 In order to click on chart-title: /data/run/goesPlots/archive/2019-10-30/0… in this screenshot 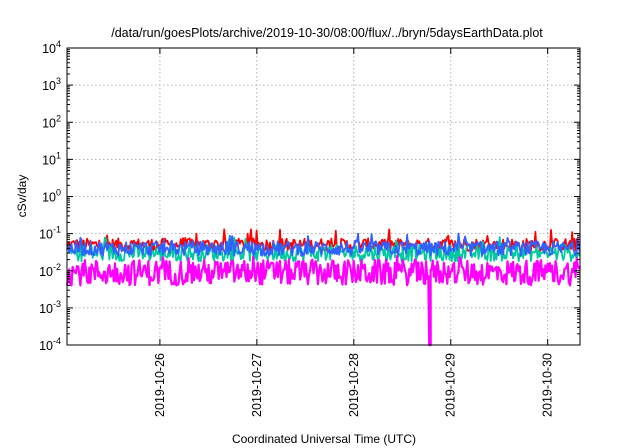, I will do `click(327, 33)`.